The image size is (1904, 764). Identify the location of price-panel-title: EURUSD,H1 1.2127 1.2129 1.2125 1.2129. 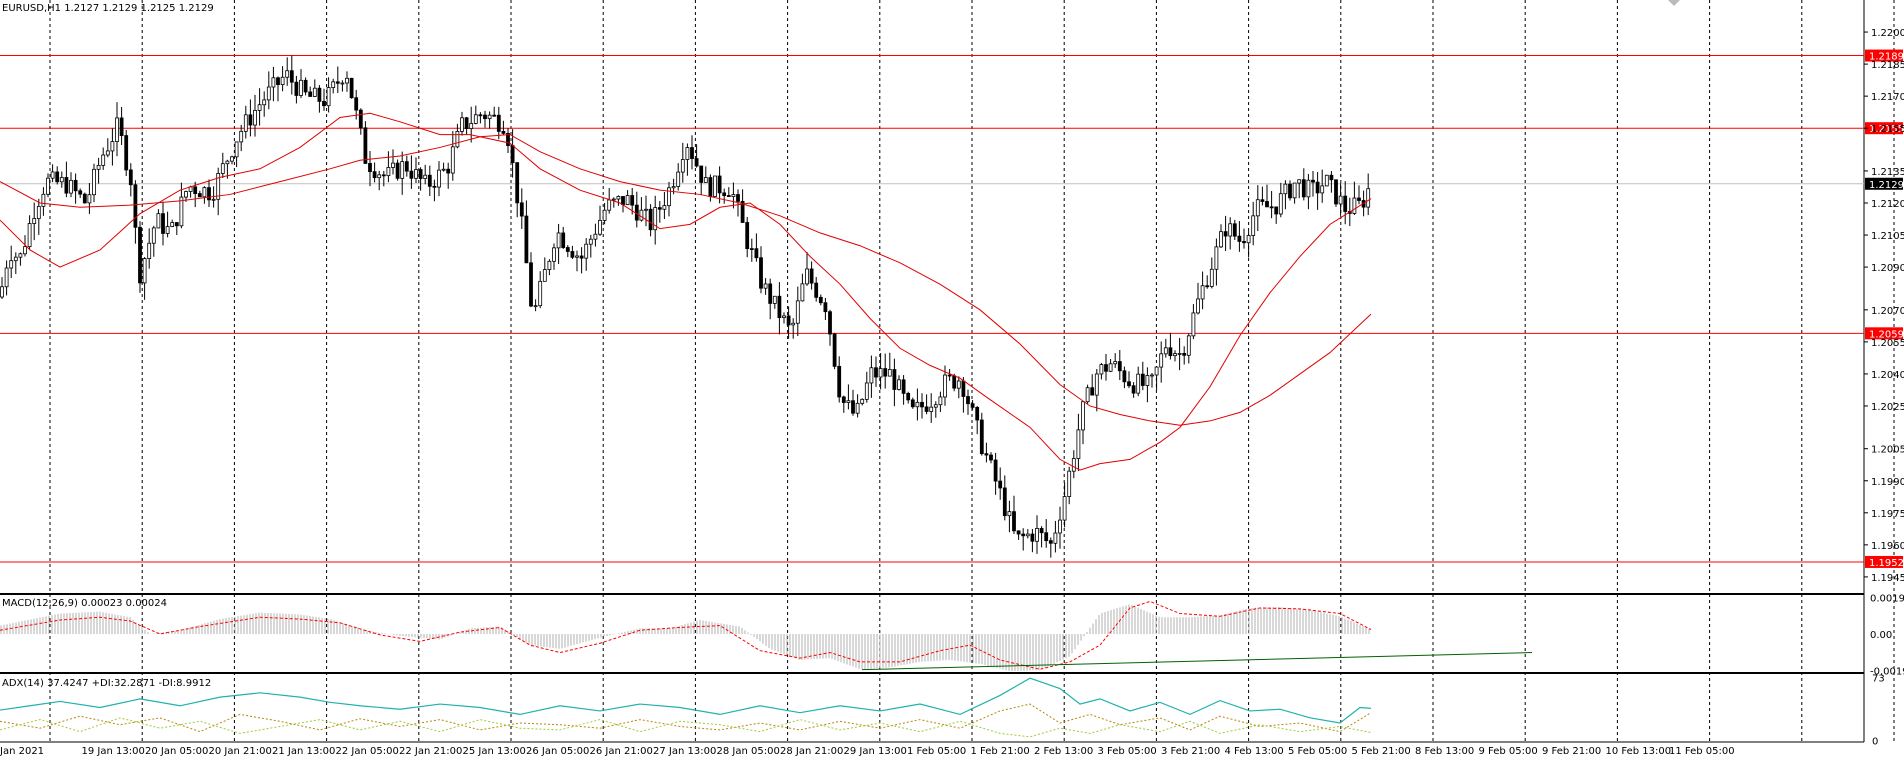
(108, 8).